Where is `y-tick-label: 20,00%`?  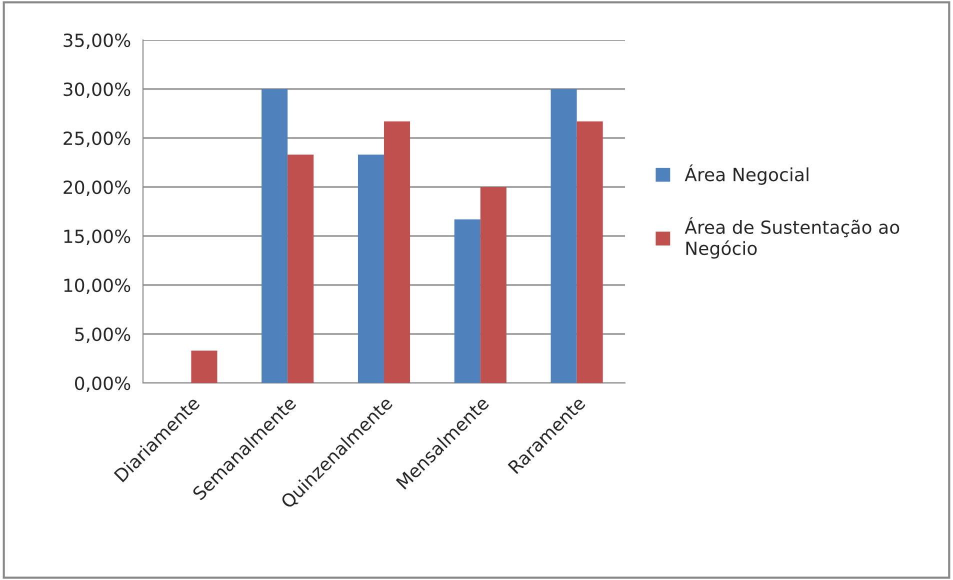 y-tick-label: 20,00% is located at coordinates (97, 188).